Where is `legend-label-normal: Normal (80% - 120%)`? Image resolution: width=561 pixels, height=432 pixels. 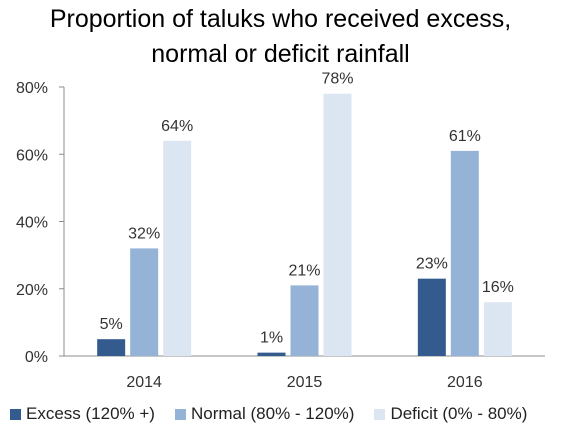
legend-label-normal: Normal (80% - 120%) is located at coordinates (272, 413).